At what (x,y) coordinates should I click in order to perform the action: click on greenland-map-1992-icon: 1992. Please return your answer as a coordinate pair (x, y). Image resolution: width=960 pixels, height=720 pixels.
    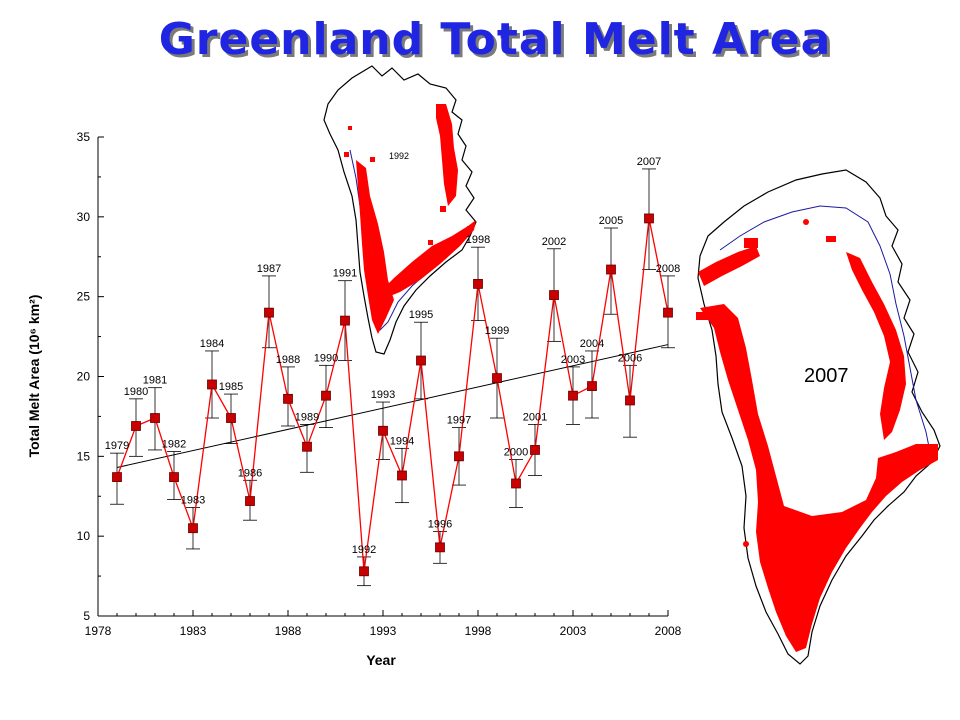
    Looking at the image, I should click on (400, 210).